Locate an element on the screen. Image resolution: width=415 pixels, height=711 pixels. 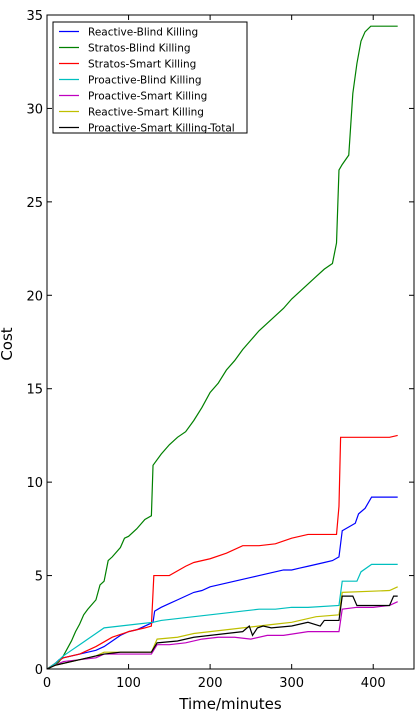
y-axis-label: Cost is located at coordinates (8, 343).